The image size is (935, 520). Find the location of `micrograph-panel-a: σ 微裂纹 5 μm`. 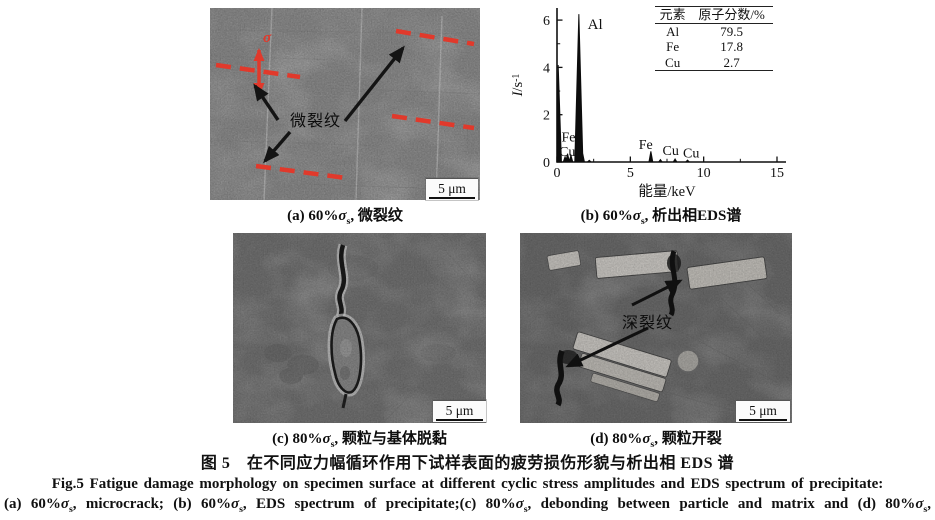

micrograph-panel-a: σ 微裂纹 5 μm is located at coordinates (345, 104).